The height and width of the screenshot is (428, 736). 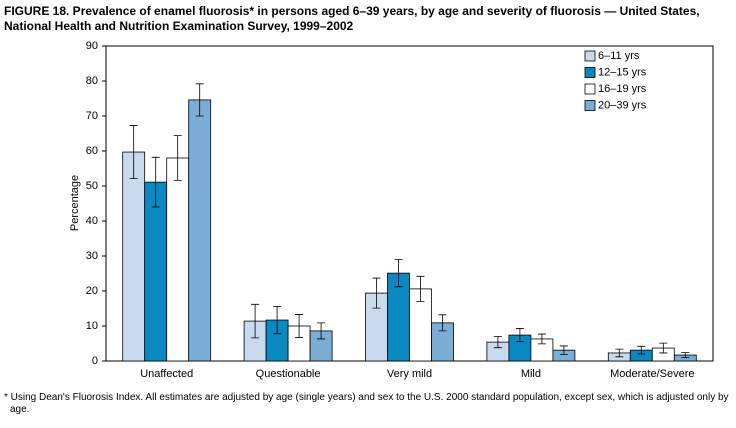 What do you see at coordinates (92, 151) in the screenshot?
I see `y-tick-label: 60` at bounding box center [92, 151].